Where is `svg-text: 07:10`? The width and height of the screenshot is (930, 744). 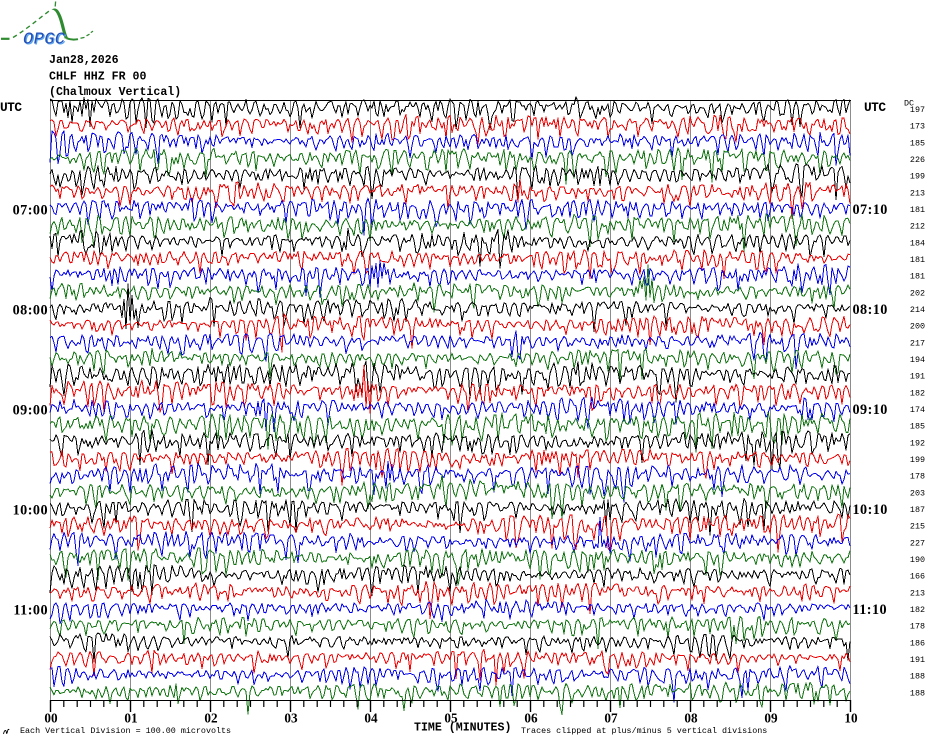
svg-text: 07:10 is located at coordinates (870, 210).